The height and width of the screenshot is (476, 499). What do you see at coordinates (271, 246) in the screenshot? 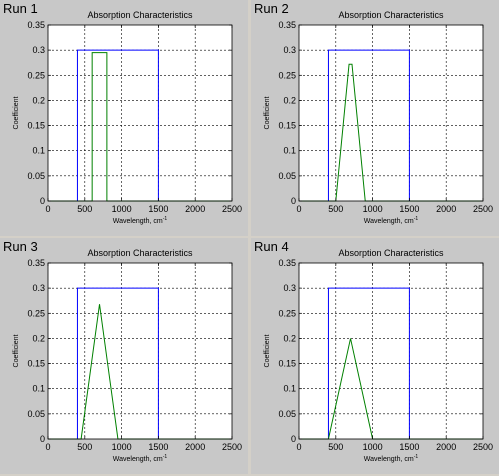
I see `run-label: Run 4` at bounding box center [271, 246].